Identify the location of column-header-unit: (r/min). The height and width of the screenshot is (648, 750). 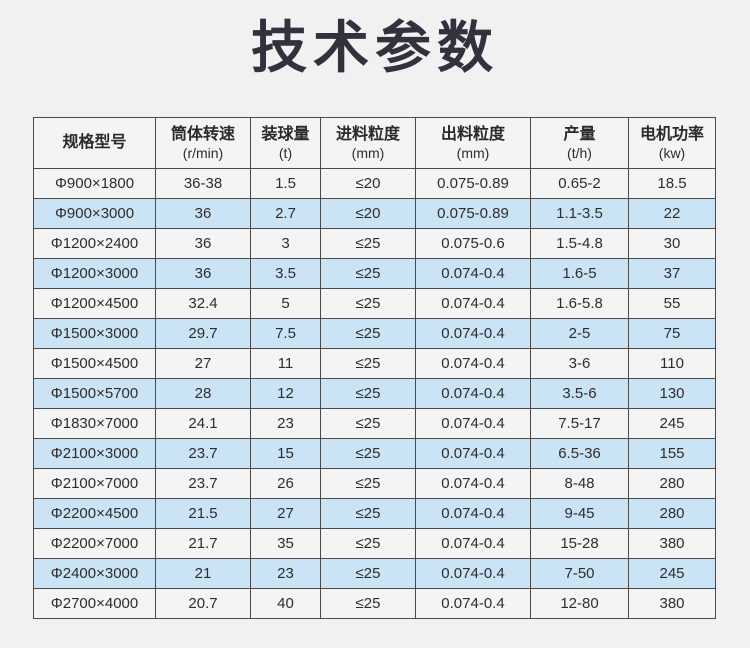
(203, 152).